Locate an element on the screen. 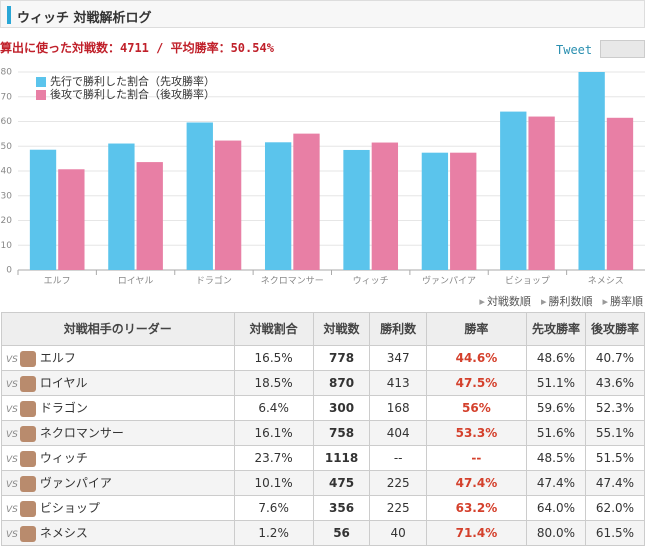 The width and height of the screenshot is (647, 551). leader-name: エルフ is located at coordinates (57, 358).